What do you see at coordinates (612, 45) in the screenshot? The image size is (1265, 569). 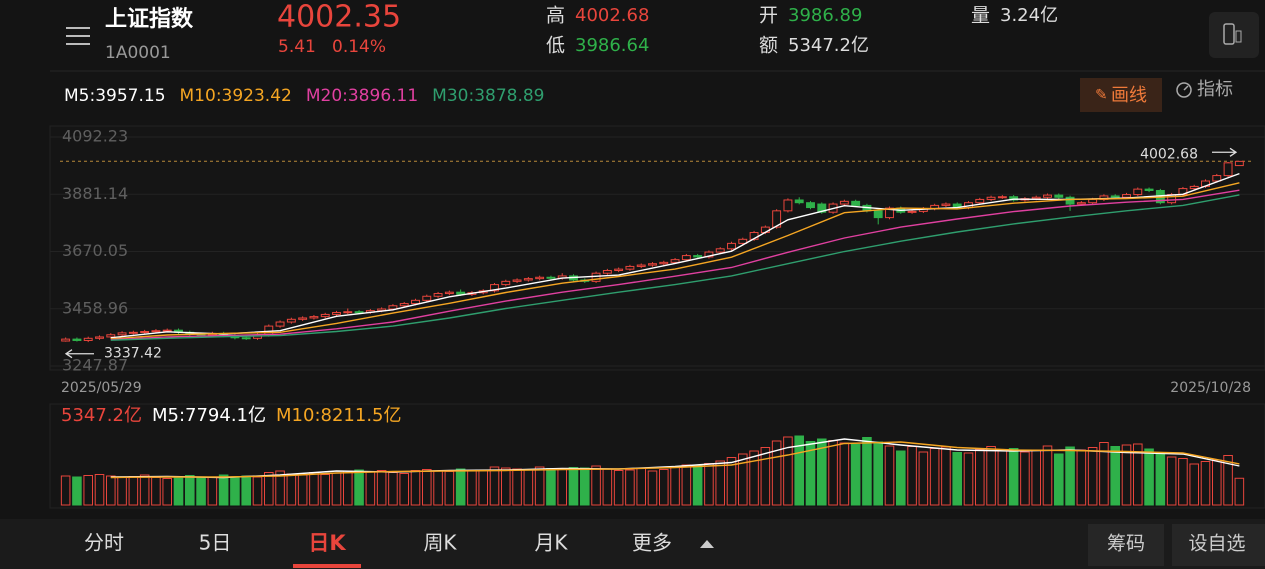 I see `low-value: 3986.64` at bounding box center [612, 45].